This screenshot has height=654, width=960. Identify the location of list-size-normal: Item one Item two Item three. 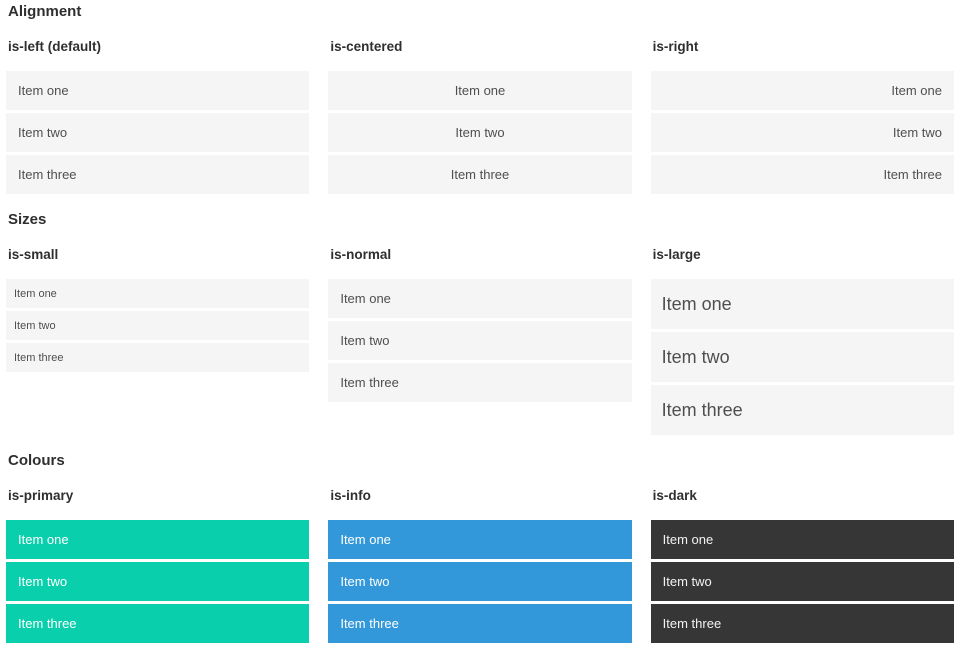
(480, 340).